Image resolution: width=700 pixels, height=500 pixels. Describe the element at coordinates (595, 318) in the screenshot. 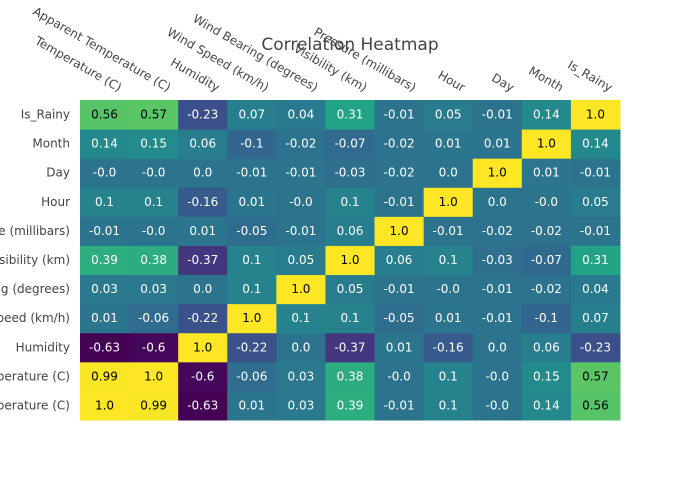

I see `cell-value-label: 0.07` at that location.